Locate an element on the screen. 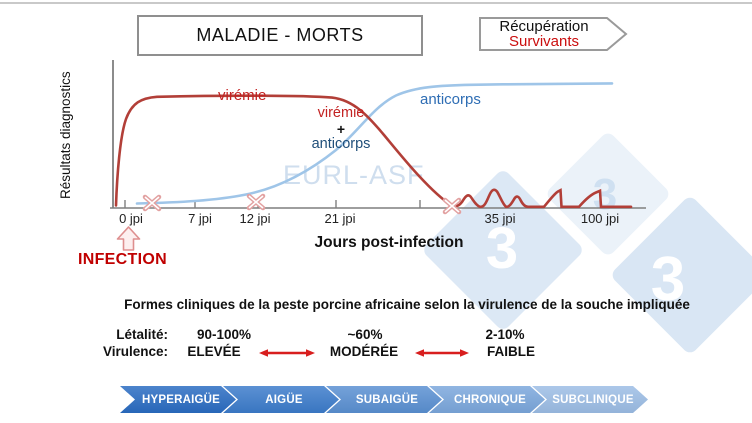 The width and height of the screenshot is (752, 423). x-axis-title: Jours post-infection is located at coordinates (389, 242).